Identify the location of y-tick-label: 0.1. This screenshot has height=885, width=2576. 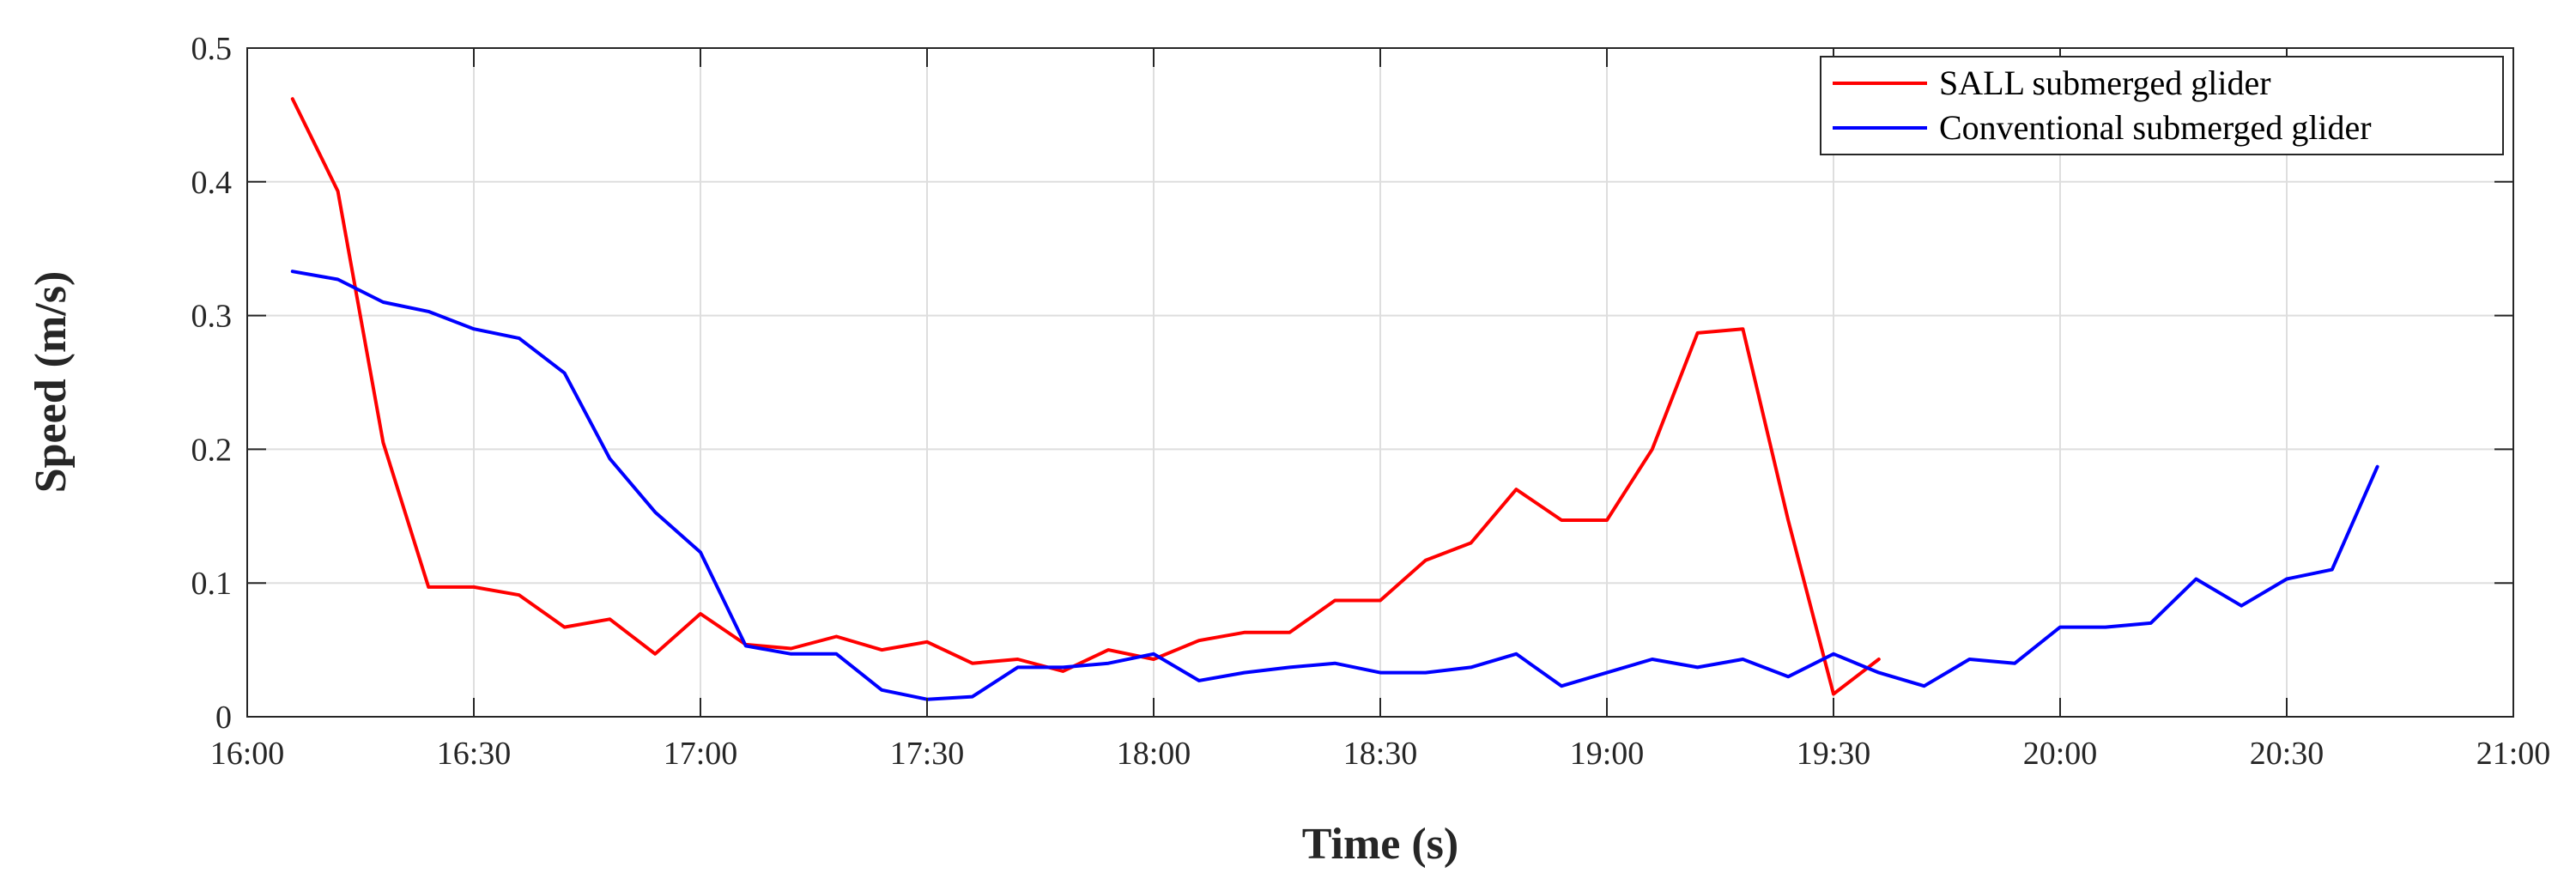
(212, 584).